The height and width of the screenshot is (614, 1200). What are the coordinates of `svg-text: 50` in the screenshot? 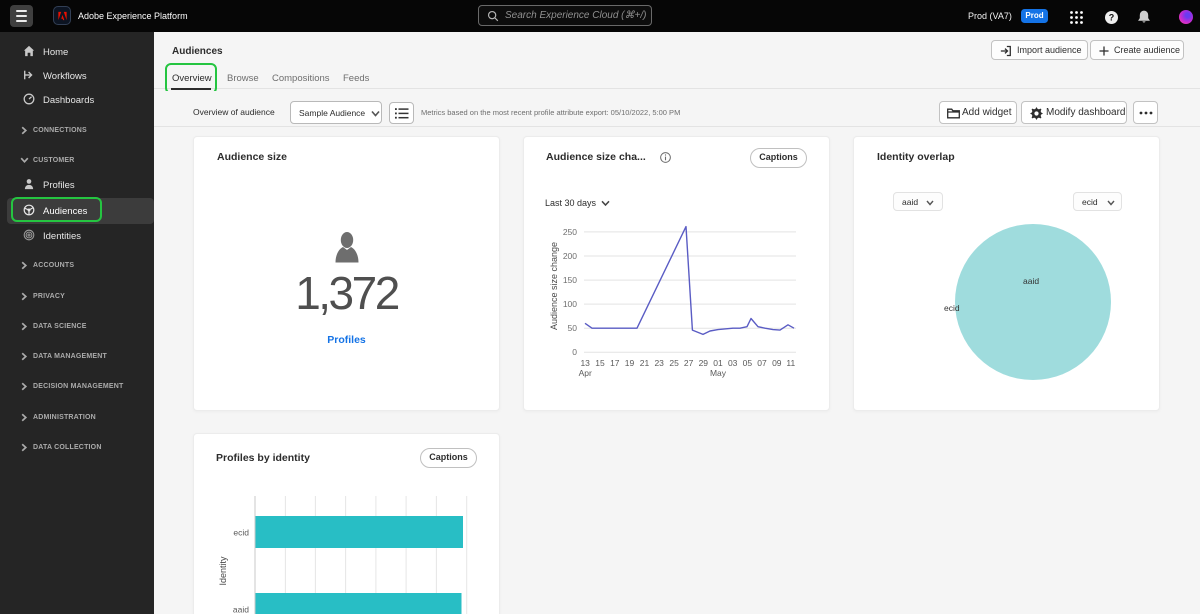 It's located at (573, 328).